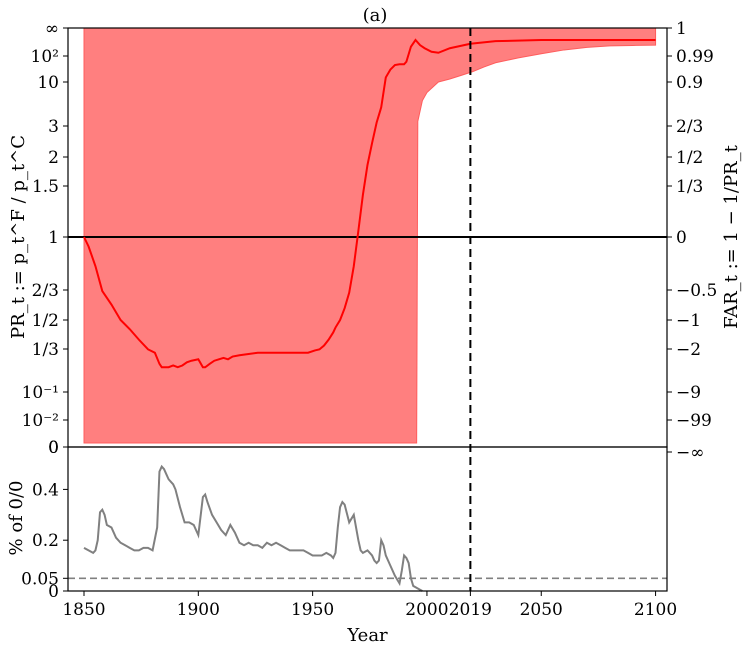  What do you see at coordinates (689, 83) in the screenshot?
I see `right-tick-label: 0.9` at bounding box center [689, 83].